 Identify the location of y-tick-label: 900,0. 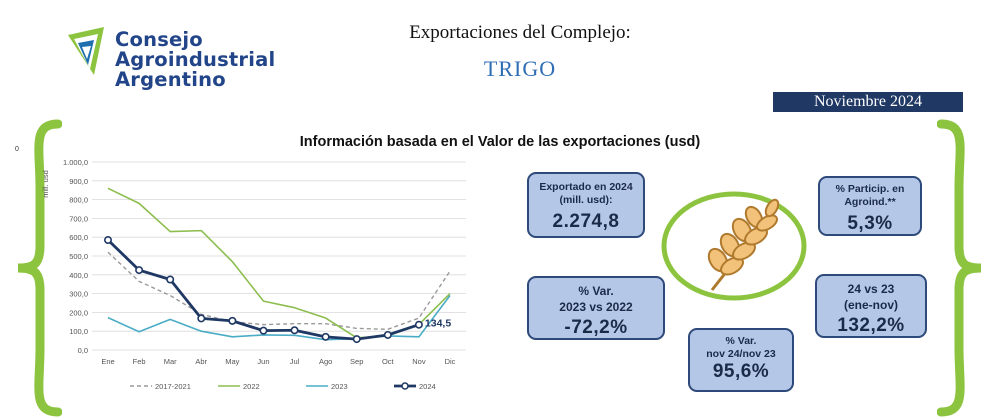
(78, 181).